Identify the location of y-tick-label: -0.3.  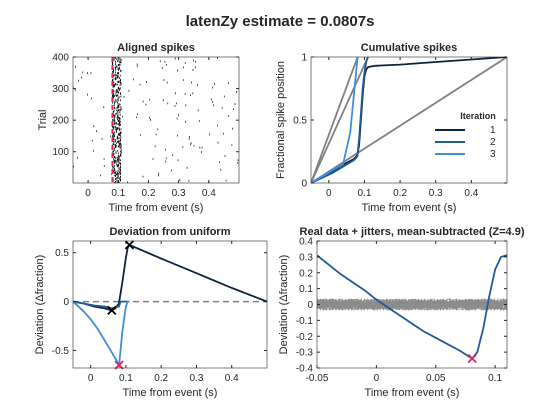
(305, 353).